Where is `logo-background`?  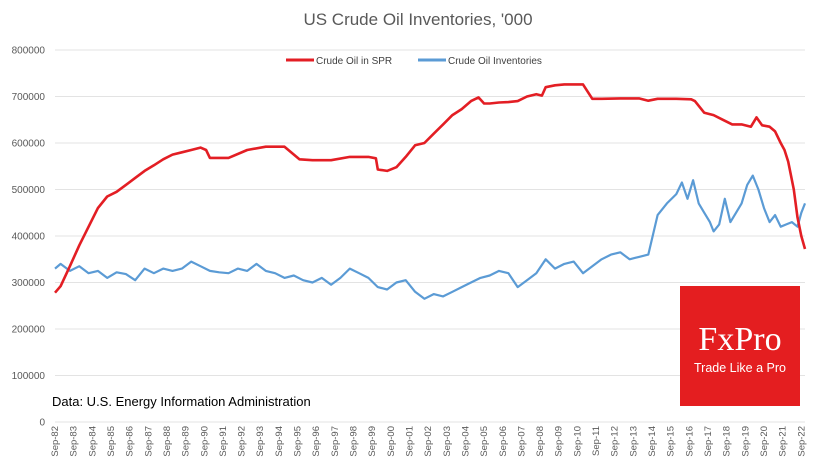 logo-background is located at coordinates (740, 346).